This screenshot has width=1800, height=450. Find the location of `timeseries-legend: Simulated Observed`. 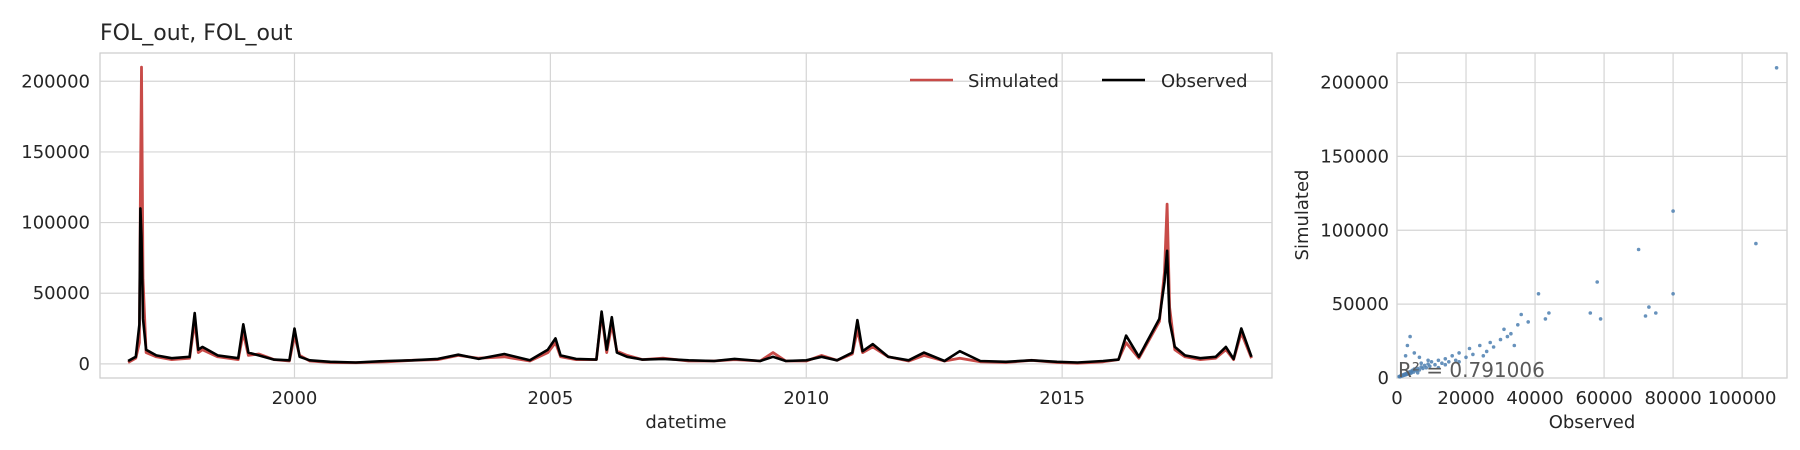

timeseries-legend: Simulated Observed is located at coordinates (1079, 81).